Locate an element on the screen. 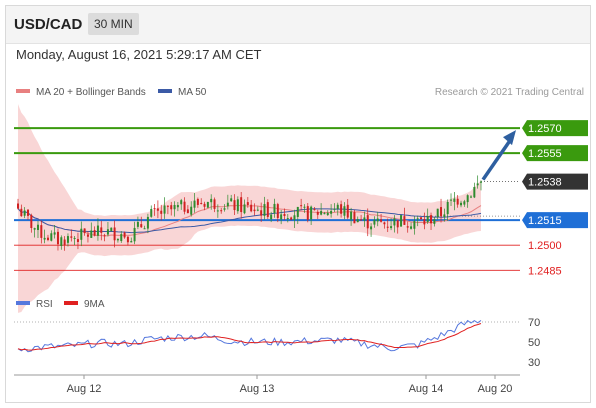  forecast-arrow-shaft is located at coordinates (497, 159).